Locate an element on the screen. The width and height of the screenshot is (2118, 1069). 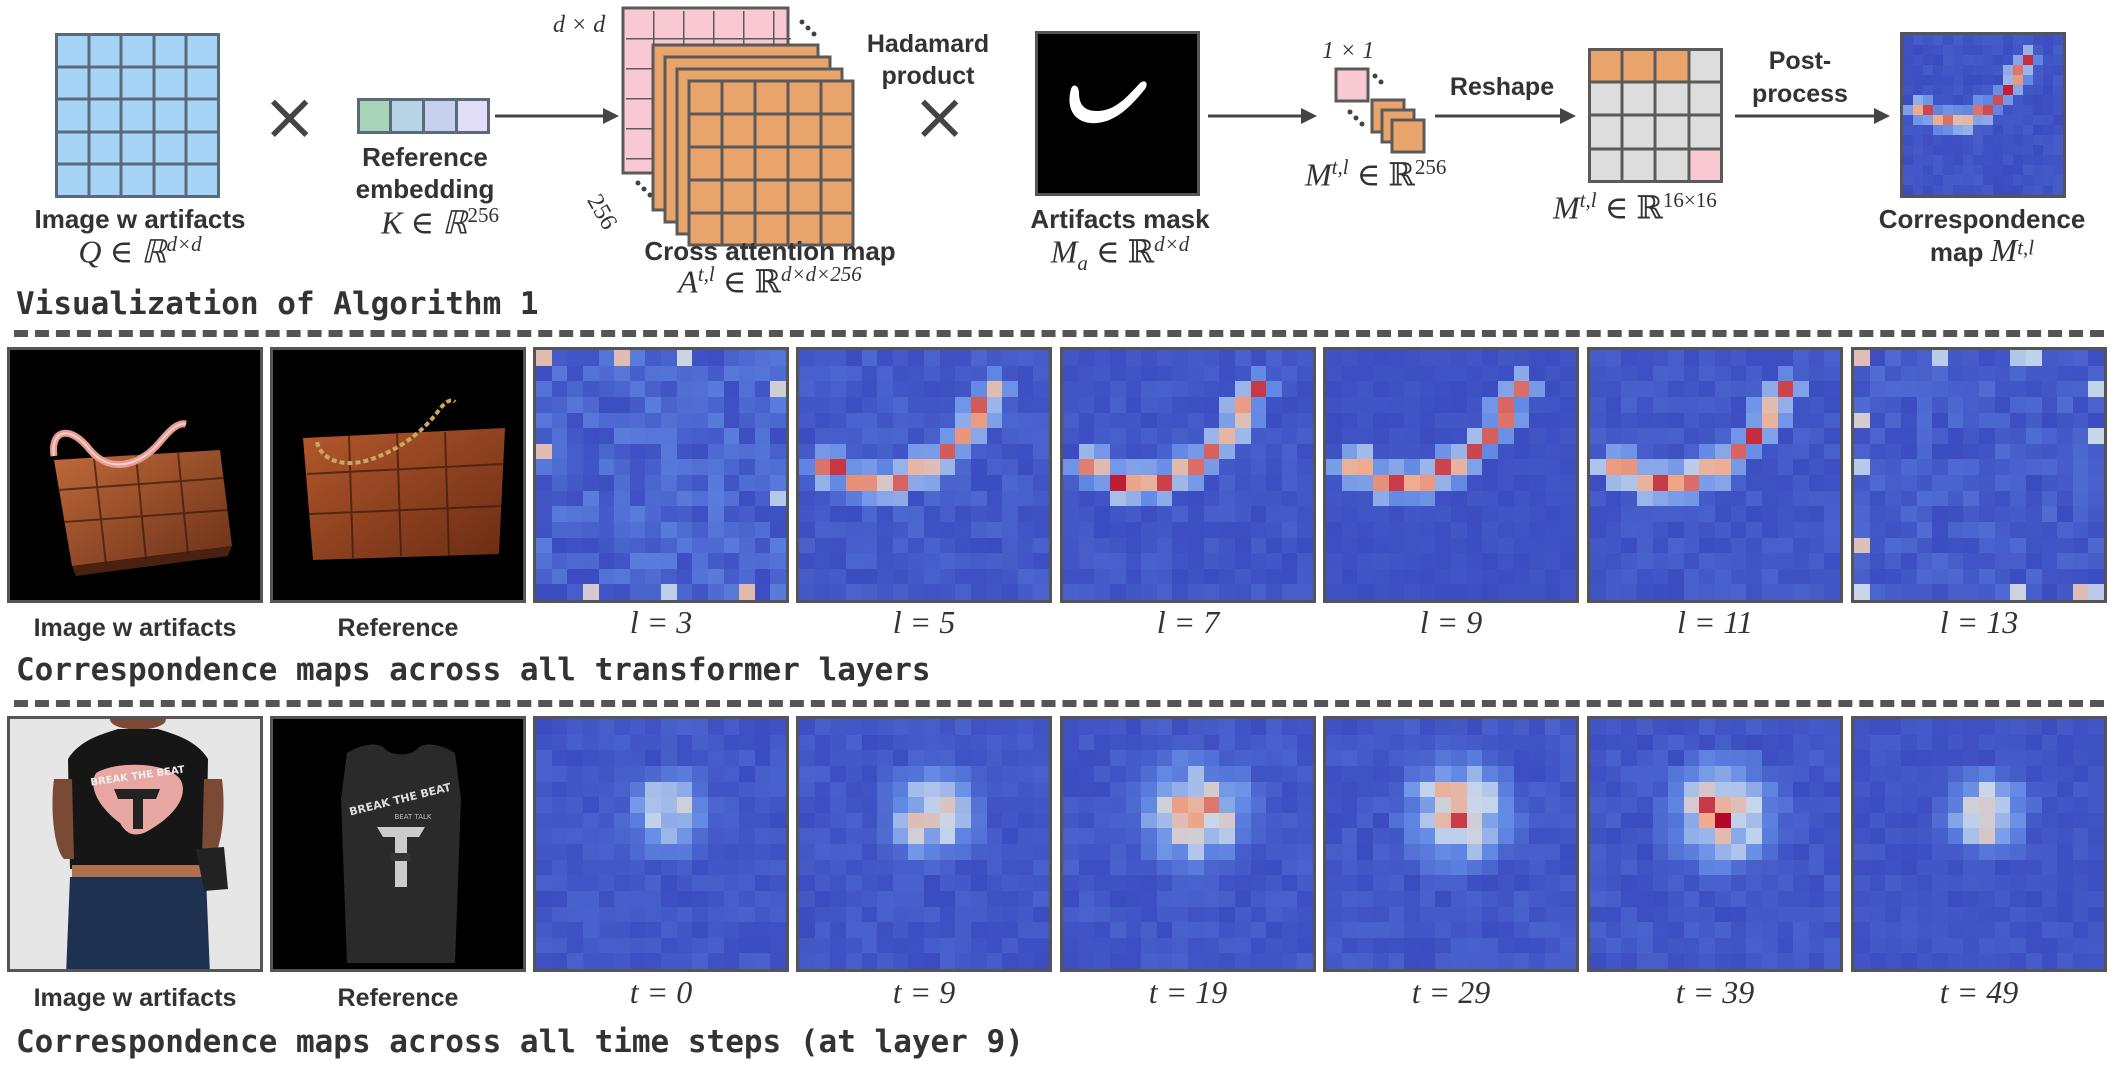
heatmap-grid is located at coordinates (1983, 115).